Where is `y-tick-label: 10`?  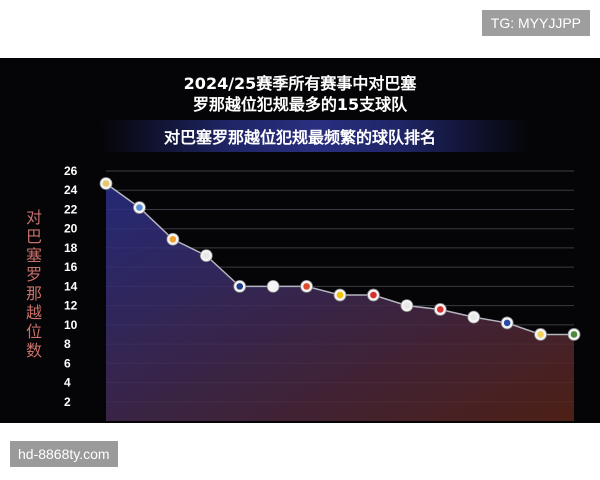
y-tick-label: 10 is located at coordinates (71, 325).